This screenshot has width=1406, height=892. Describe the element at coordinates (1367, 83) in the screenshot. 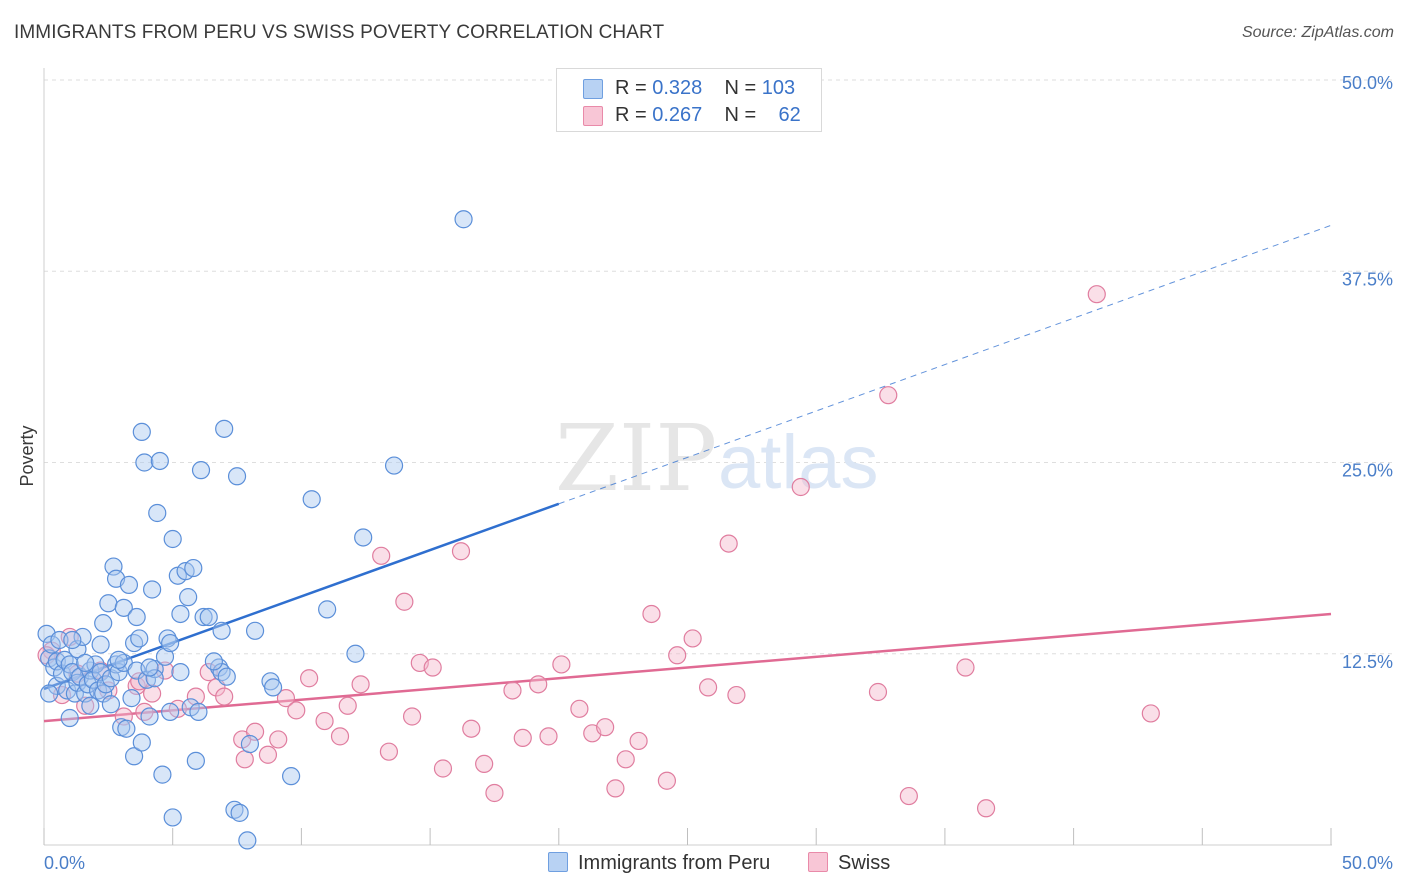

I see `y-tick-label: 50.0%` at that location.